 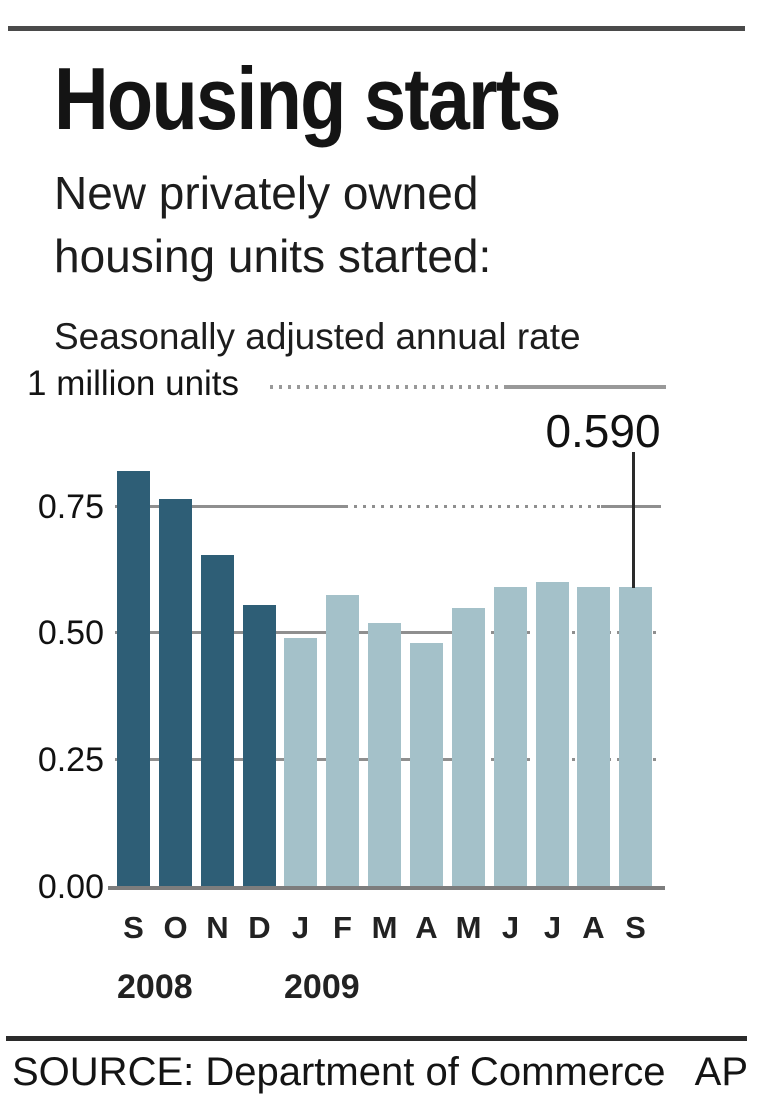 I want to click on unit-axis-label: 1 million units, so click(x=133, y=383).